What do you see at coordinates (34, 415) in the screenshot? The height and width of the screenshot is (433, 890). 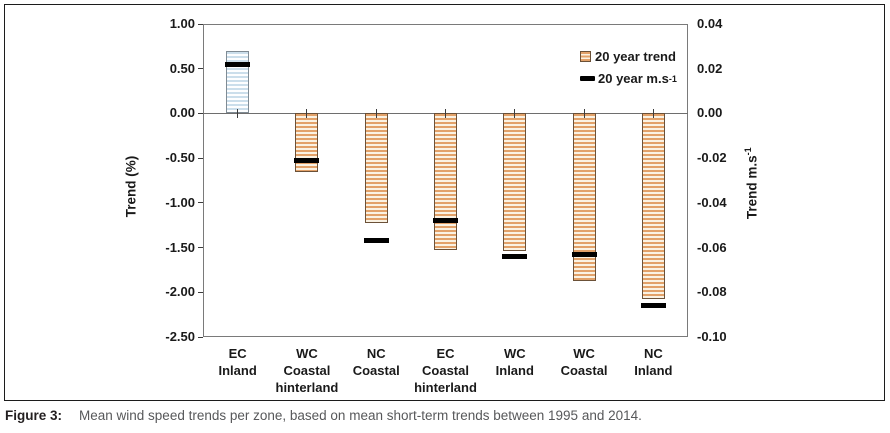 I see `figure-caption-label: Figure 3:` at bounding box center [34, 415].